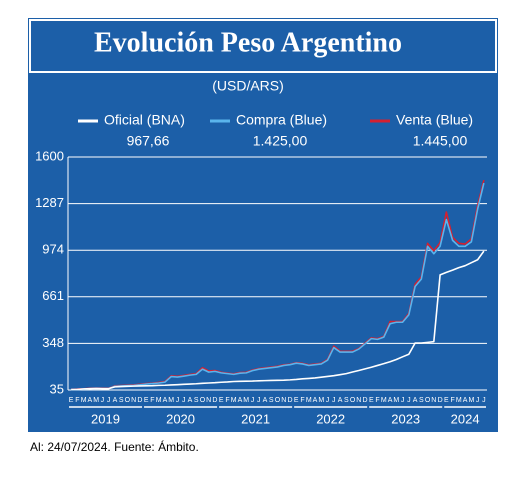 This screenshot has width=520, height=480. What do you see at coordinates (180, 418) in the screenshot?
I see `year-label: 2020` at bounding box center [180, 418].